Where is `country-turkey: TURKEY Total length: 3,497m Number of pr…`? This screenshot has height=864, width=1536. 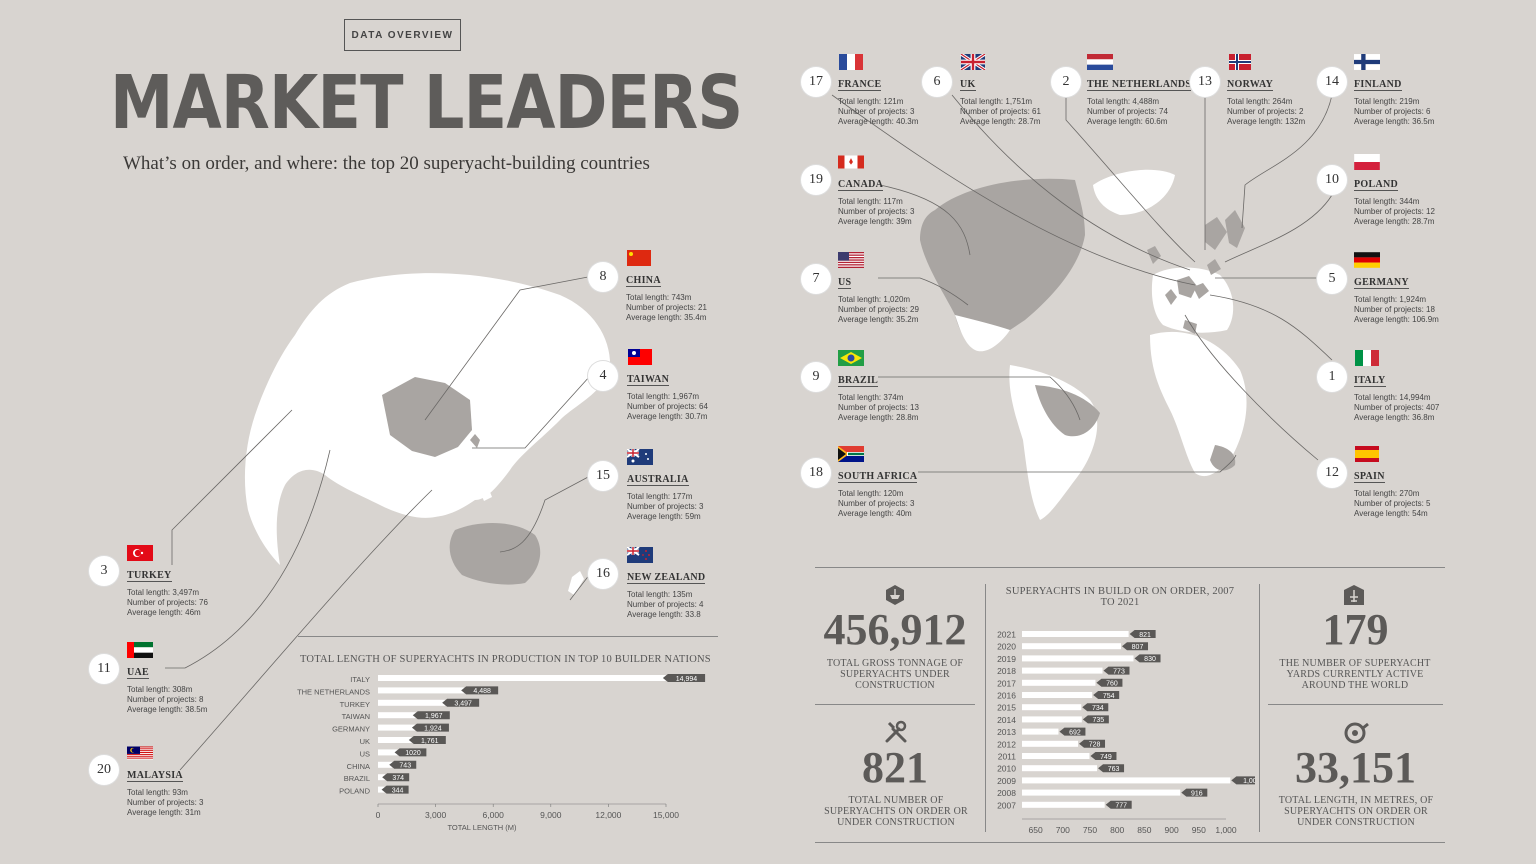 country-turkey: TURKEY Total length: 3,497m Number of pr… is located at coordinates (167, 581).